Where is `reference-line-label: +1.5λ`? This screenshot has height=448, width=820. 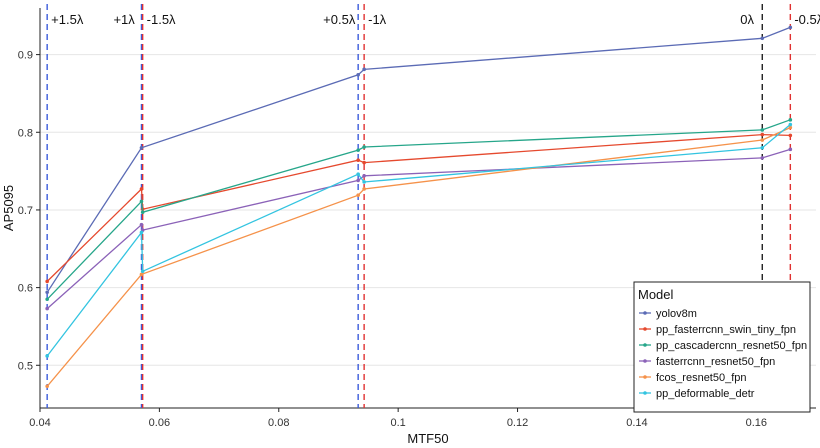 reference-line-label: +1.5λ is located at coordinates (67, 19).